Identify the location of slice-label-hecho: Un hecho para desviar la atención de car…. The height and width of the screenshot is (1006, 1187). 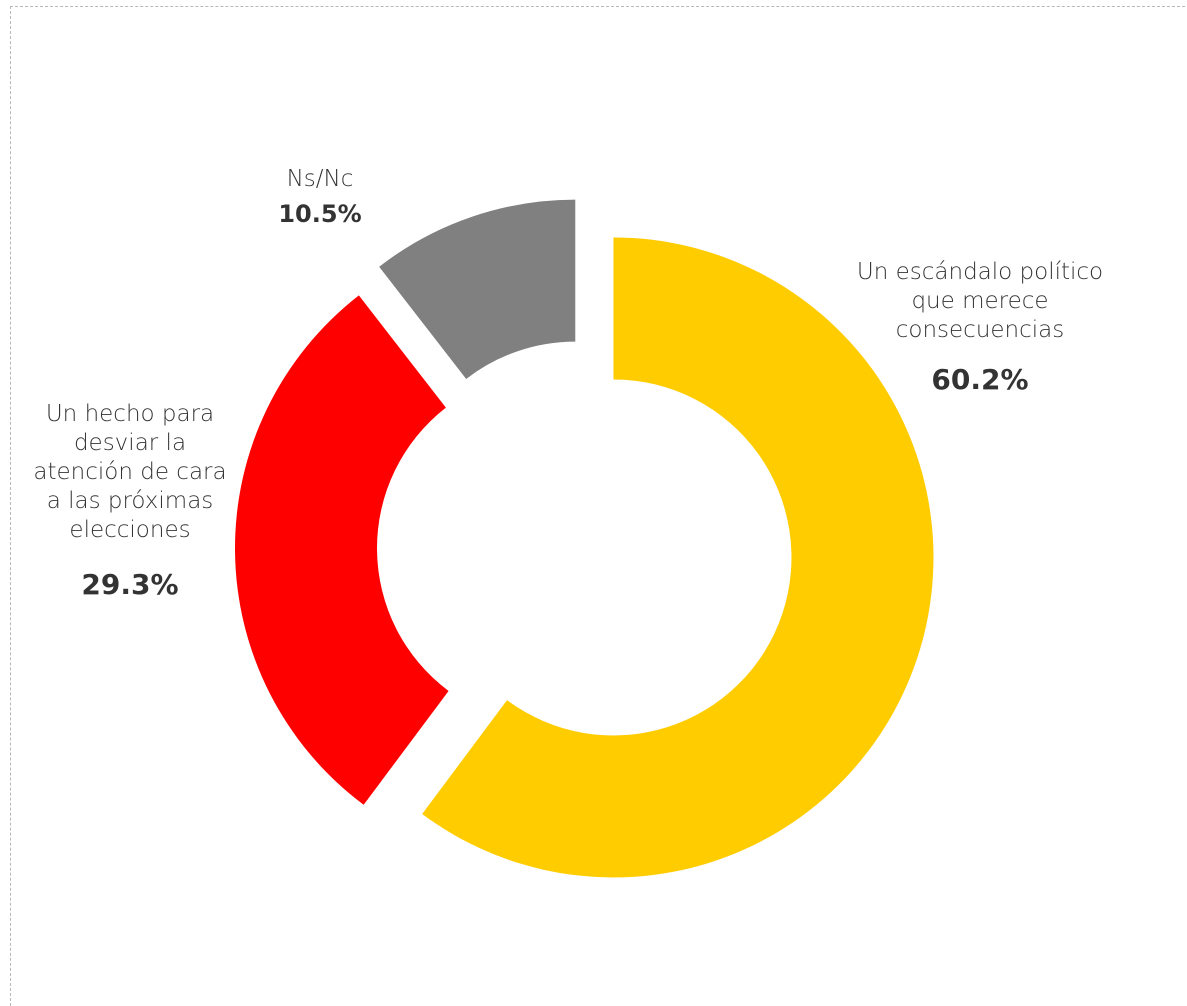
(130, 472).